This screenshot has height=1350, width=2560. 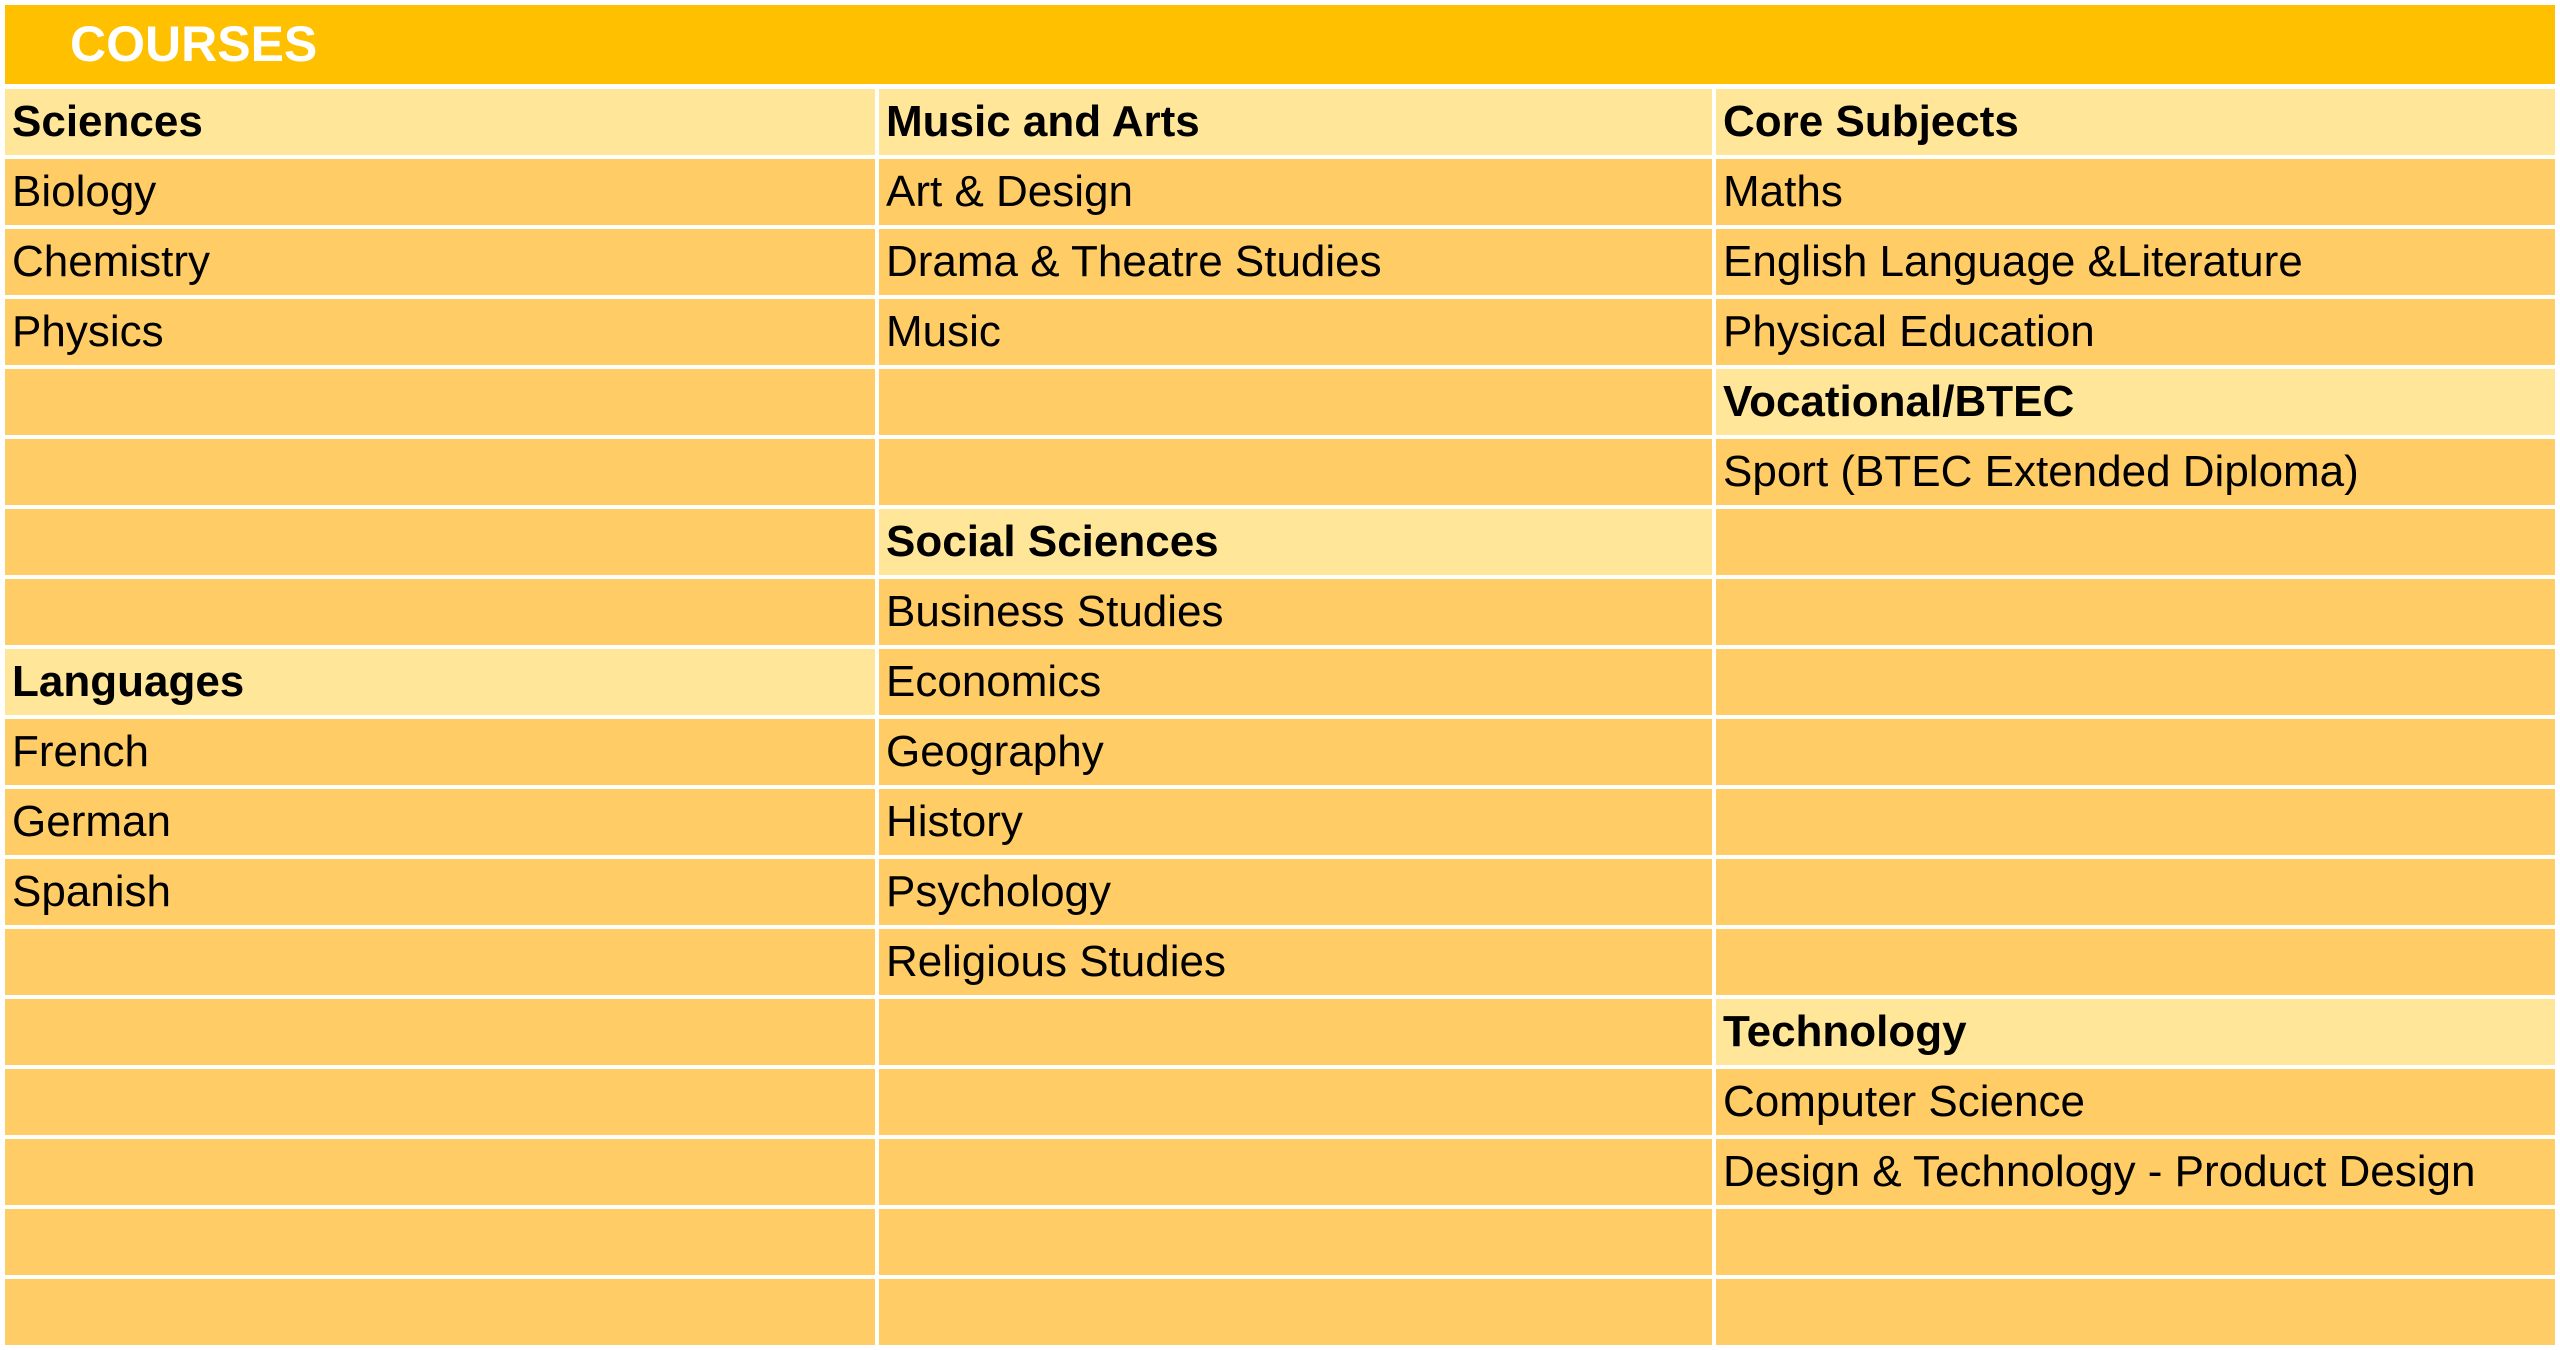 What do you see at coordinates (440, 192) in the screenshot?
I see `course-cell: Biology` at bounding box center [440, 192].